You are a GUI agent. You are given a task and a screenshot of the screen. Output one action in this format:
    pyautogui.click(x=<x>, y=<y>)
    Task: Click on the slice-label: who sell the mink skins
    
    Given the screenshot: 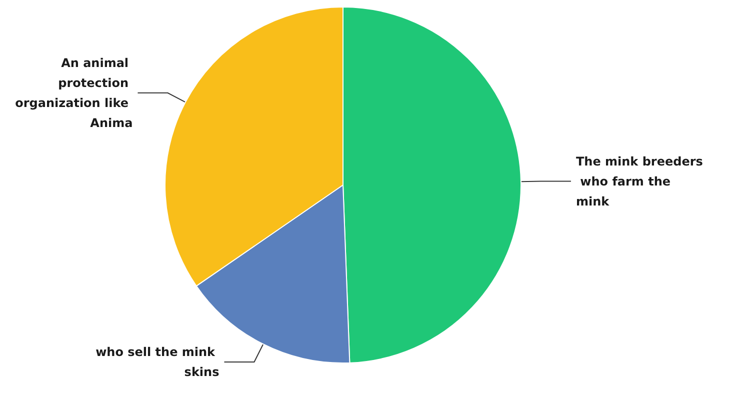 What is the action you would take?
    pyautogui.click(x=158, y=361)
    